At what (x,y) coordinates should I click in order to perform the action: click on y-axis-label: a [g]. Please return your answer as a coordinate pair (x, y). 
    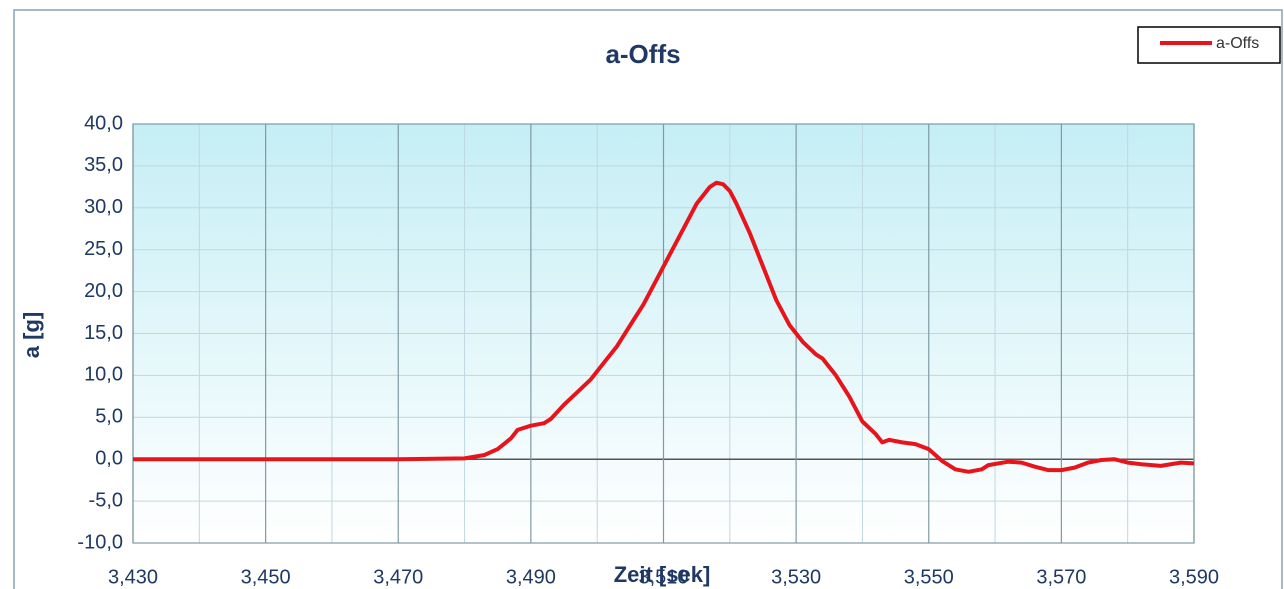
    Looking at the image, I should click on (31, 335).